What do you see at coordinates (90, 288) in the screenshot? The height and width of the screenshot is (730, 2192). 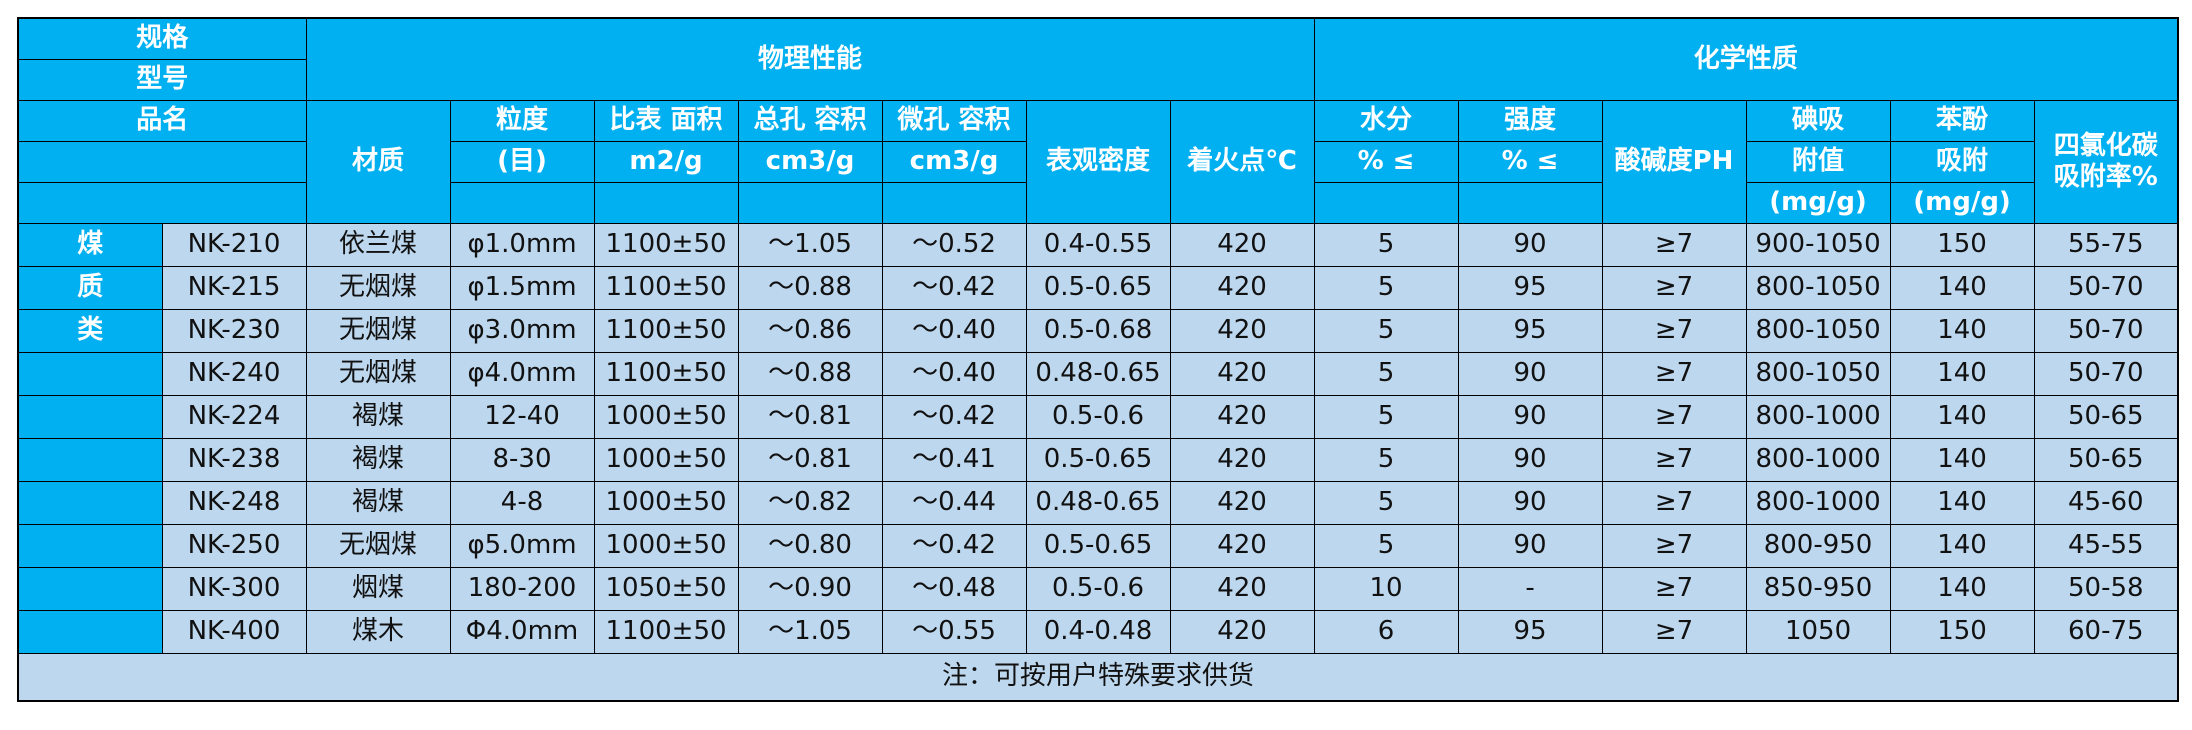 I see `category-cell: 质` at bounding box center [90, 288].